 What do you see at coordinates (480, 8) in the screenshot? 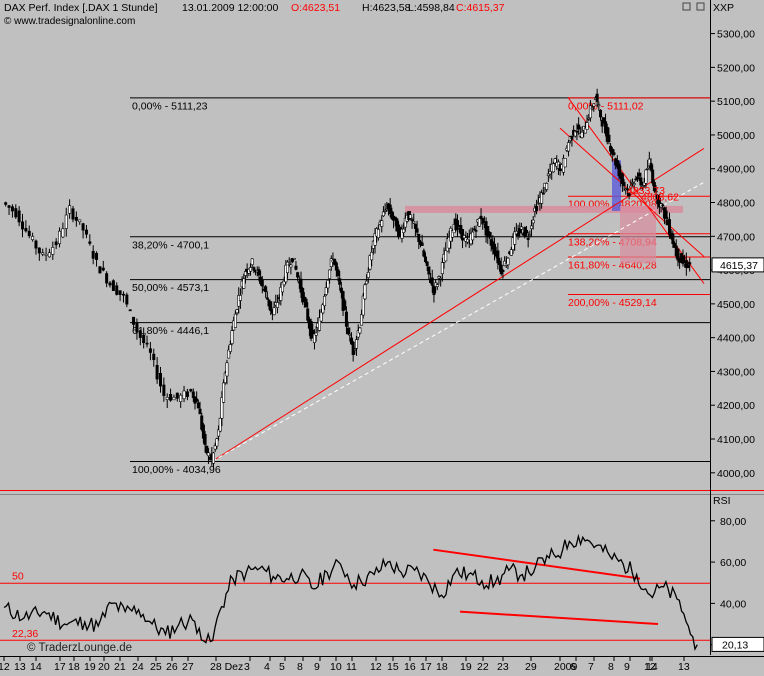
I see `header-close: C:4615,37` at bounding box center [480, 8].